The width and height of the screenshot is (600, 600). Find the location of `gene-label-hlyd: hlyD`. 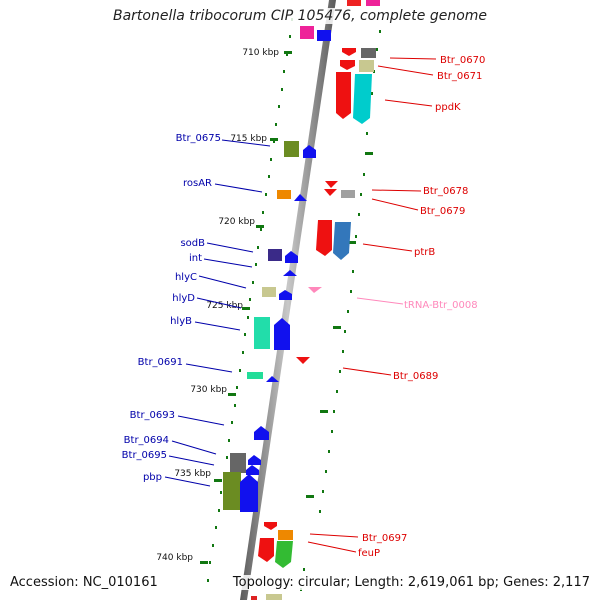

gene-label-hlyd: hlyD is located at coordinates (183, 298).